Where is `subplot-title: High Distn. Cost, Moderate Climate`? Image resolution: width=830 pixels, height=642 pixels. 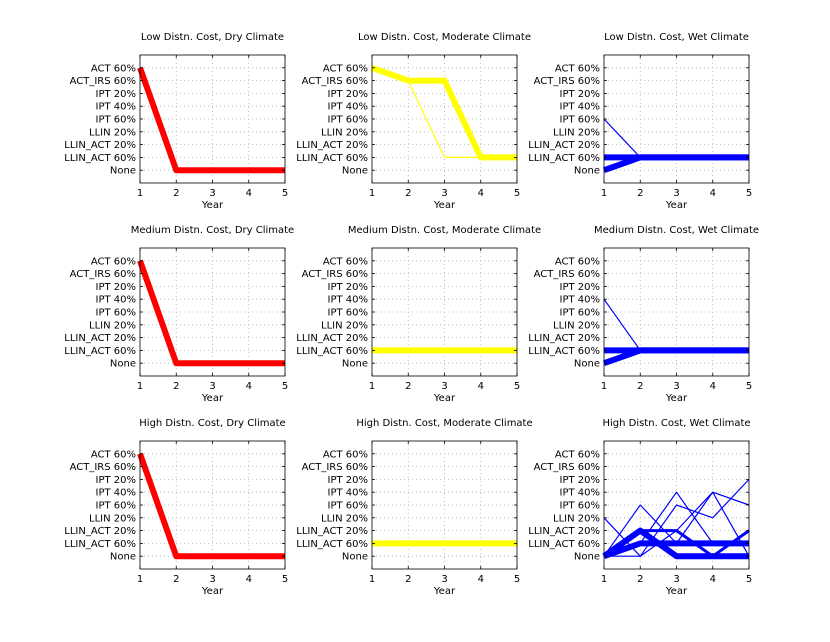 subplot-title: High Distn. Cost, Moderate Climate is located at coordinates (444, 423).